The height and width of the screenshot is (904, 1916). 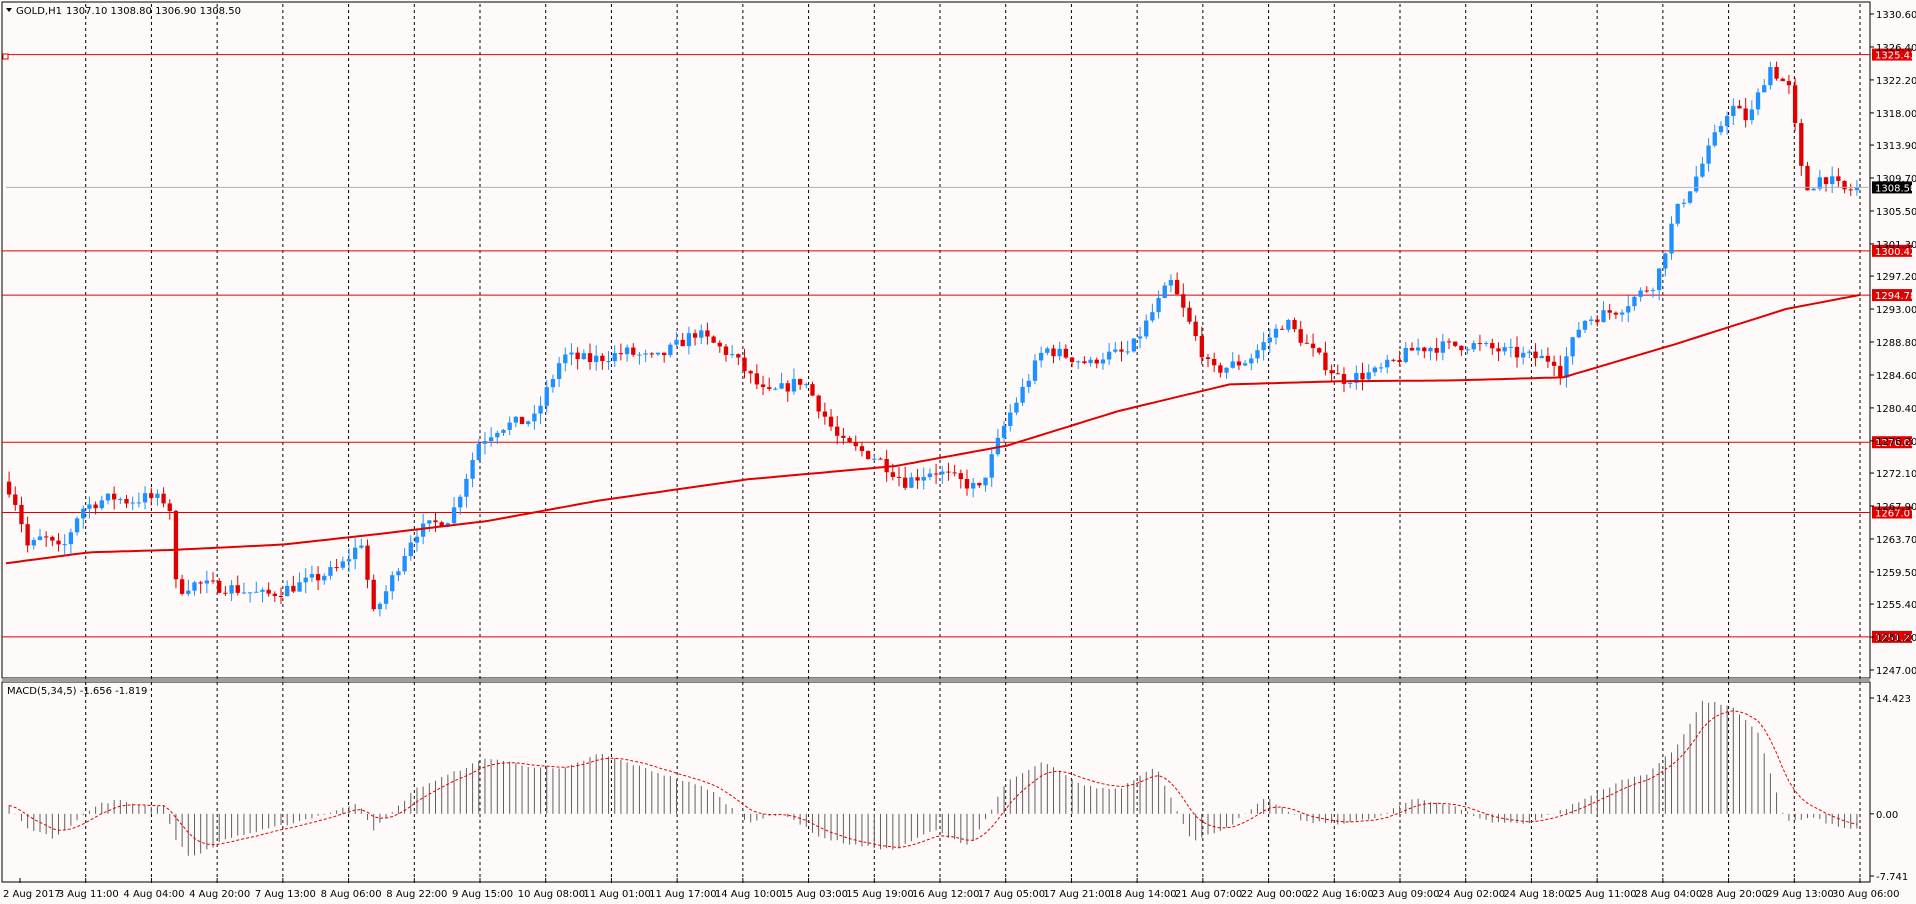 I want to click on level-handle-icon, so click(x=5, y=56).